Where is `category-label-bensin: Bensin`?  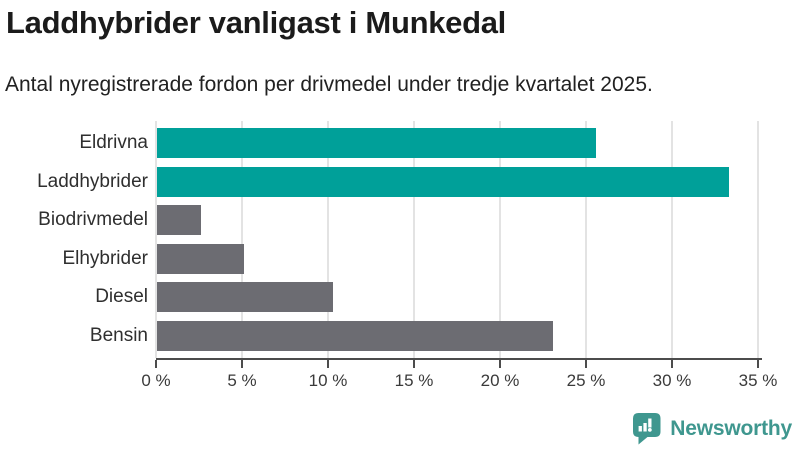
category-label-bensin: Bensin is located at coordinates (118, 335).